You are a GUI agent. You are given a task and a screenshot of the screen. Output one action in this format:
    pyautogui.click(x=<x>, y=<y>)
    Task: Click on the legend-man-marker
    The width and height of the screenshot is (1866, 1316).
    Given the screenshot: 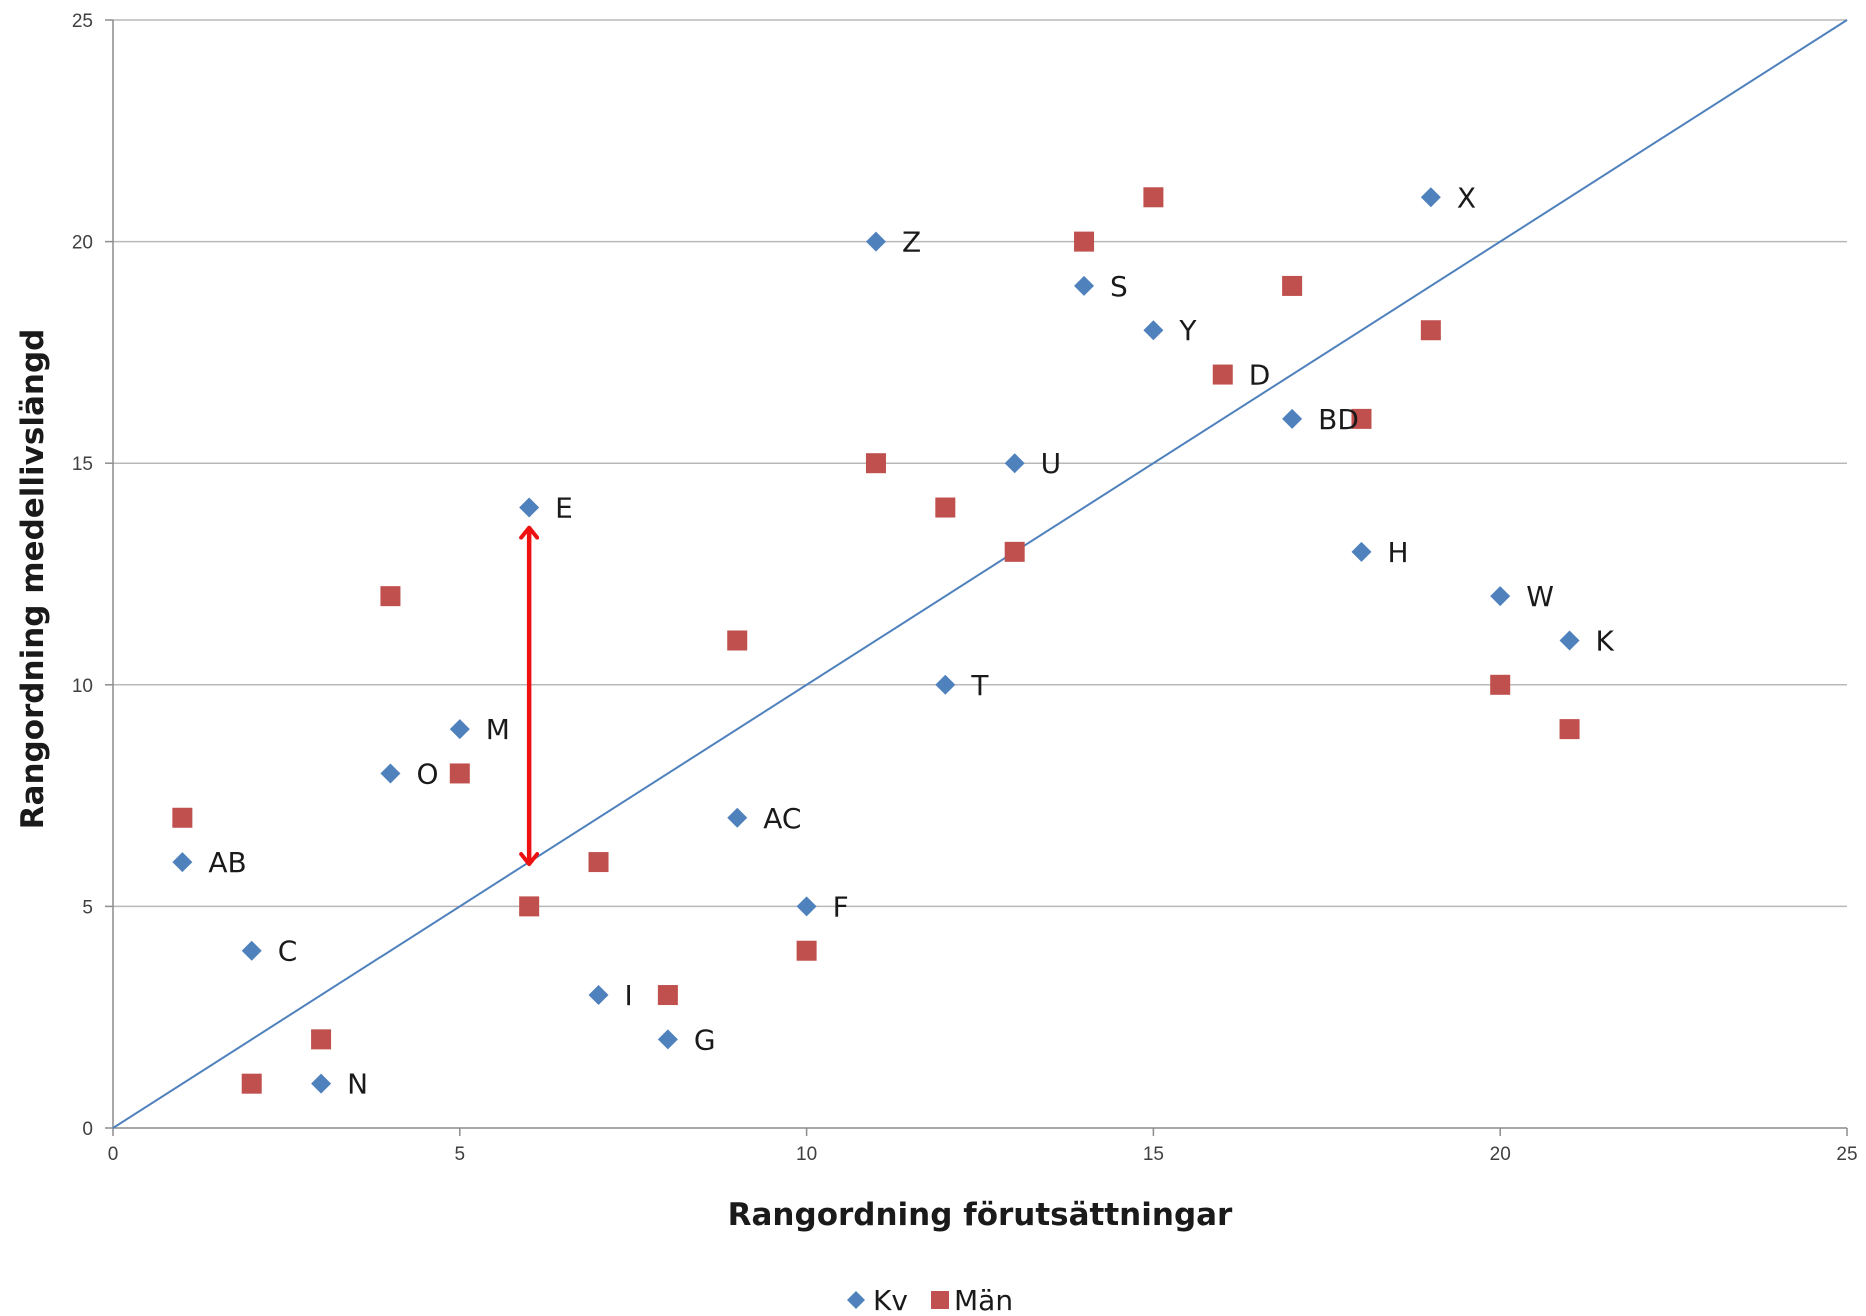 What is the action you would take?
    pyautogui.click(x=940, y=1300)
    